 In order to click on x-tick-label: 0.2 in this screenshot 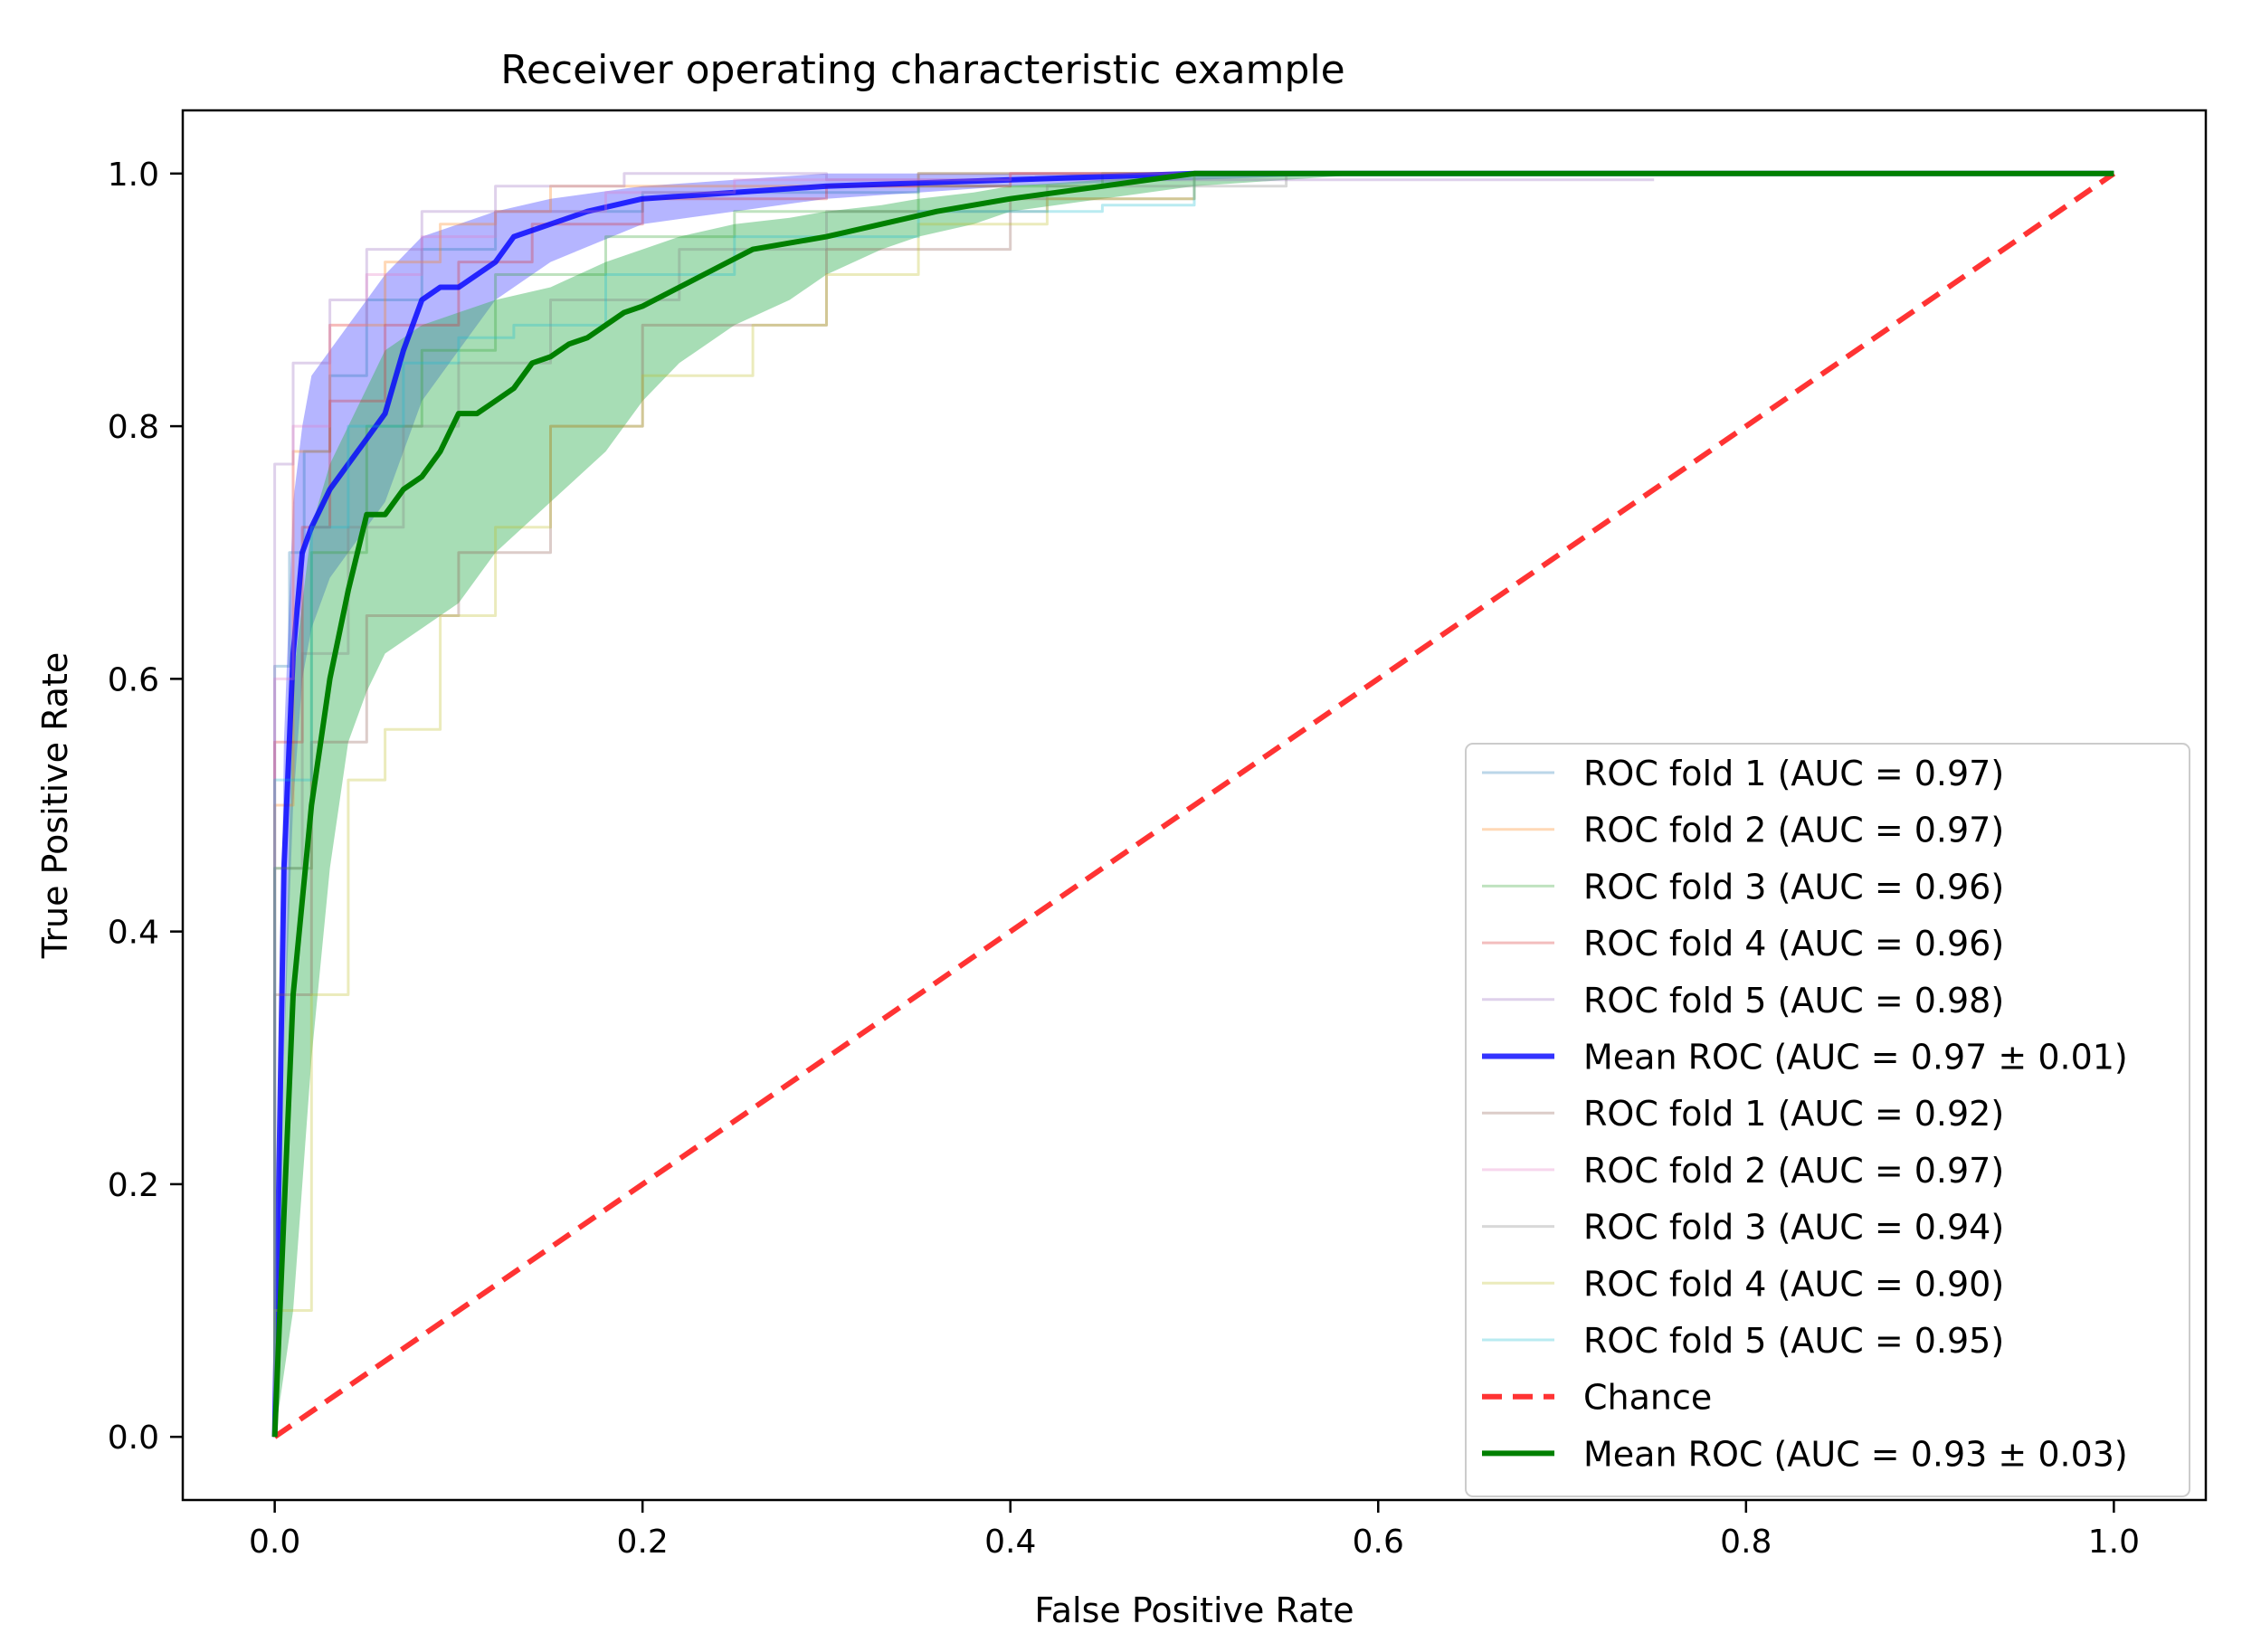, I will do `click(643, 1542)`.